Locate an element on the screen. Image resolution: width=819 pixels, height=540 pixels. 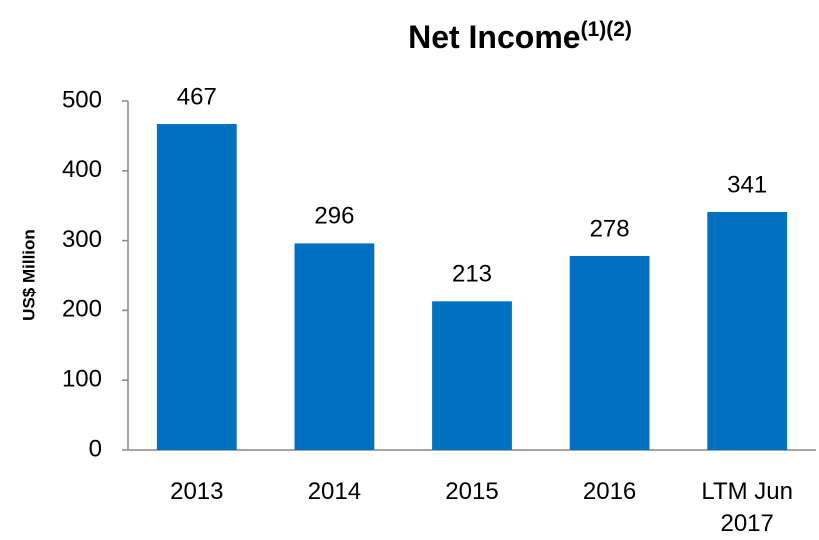
y-tick-label: 500 is located at coordinates (82, 99).